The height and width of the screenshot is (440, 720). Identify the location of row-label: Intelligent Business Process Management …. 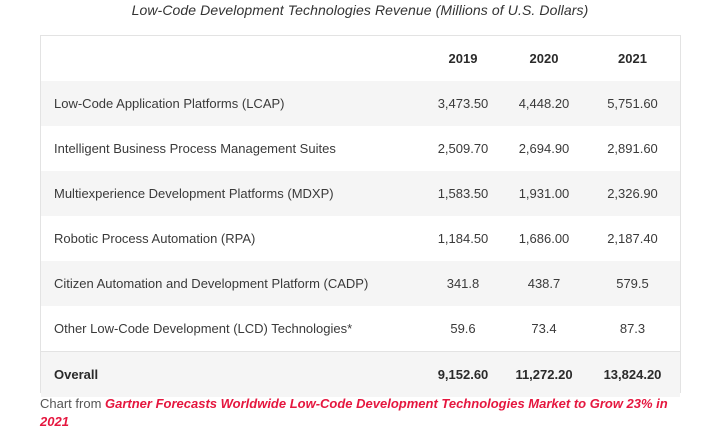
(195, 148).